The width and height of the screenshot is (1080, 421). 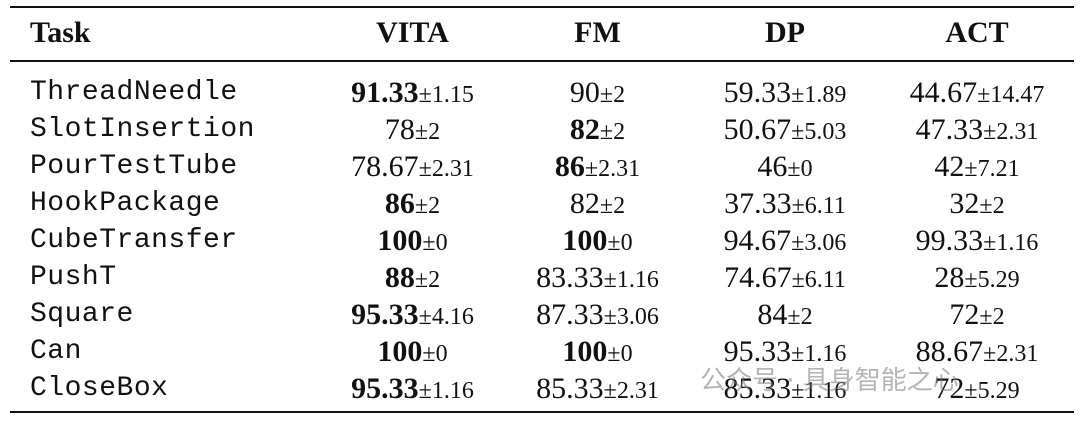 What do you see at coordinates (385, 92) in the screenshot?
I see `mean-value: 91.33` at bounding box center [385, 92].